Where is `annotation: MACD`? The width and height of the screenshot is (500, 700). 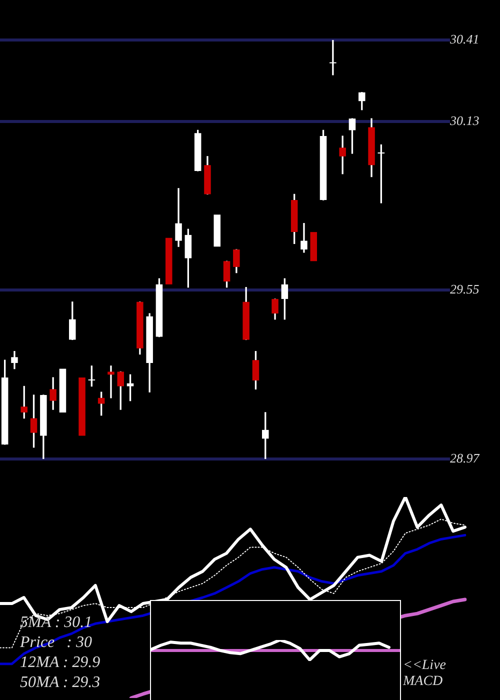
annotation: MACD is located at coordinates (423, 682).